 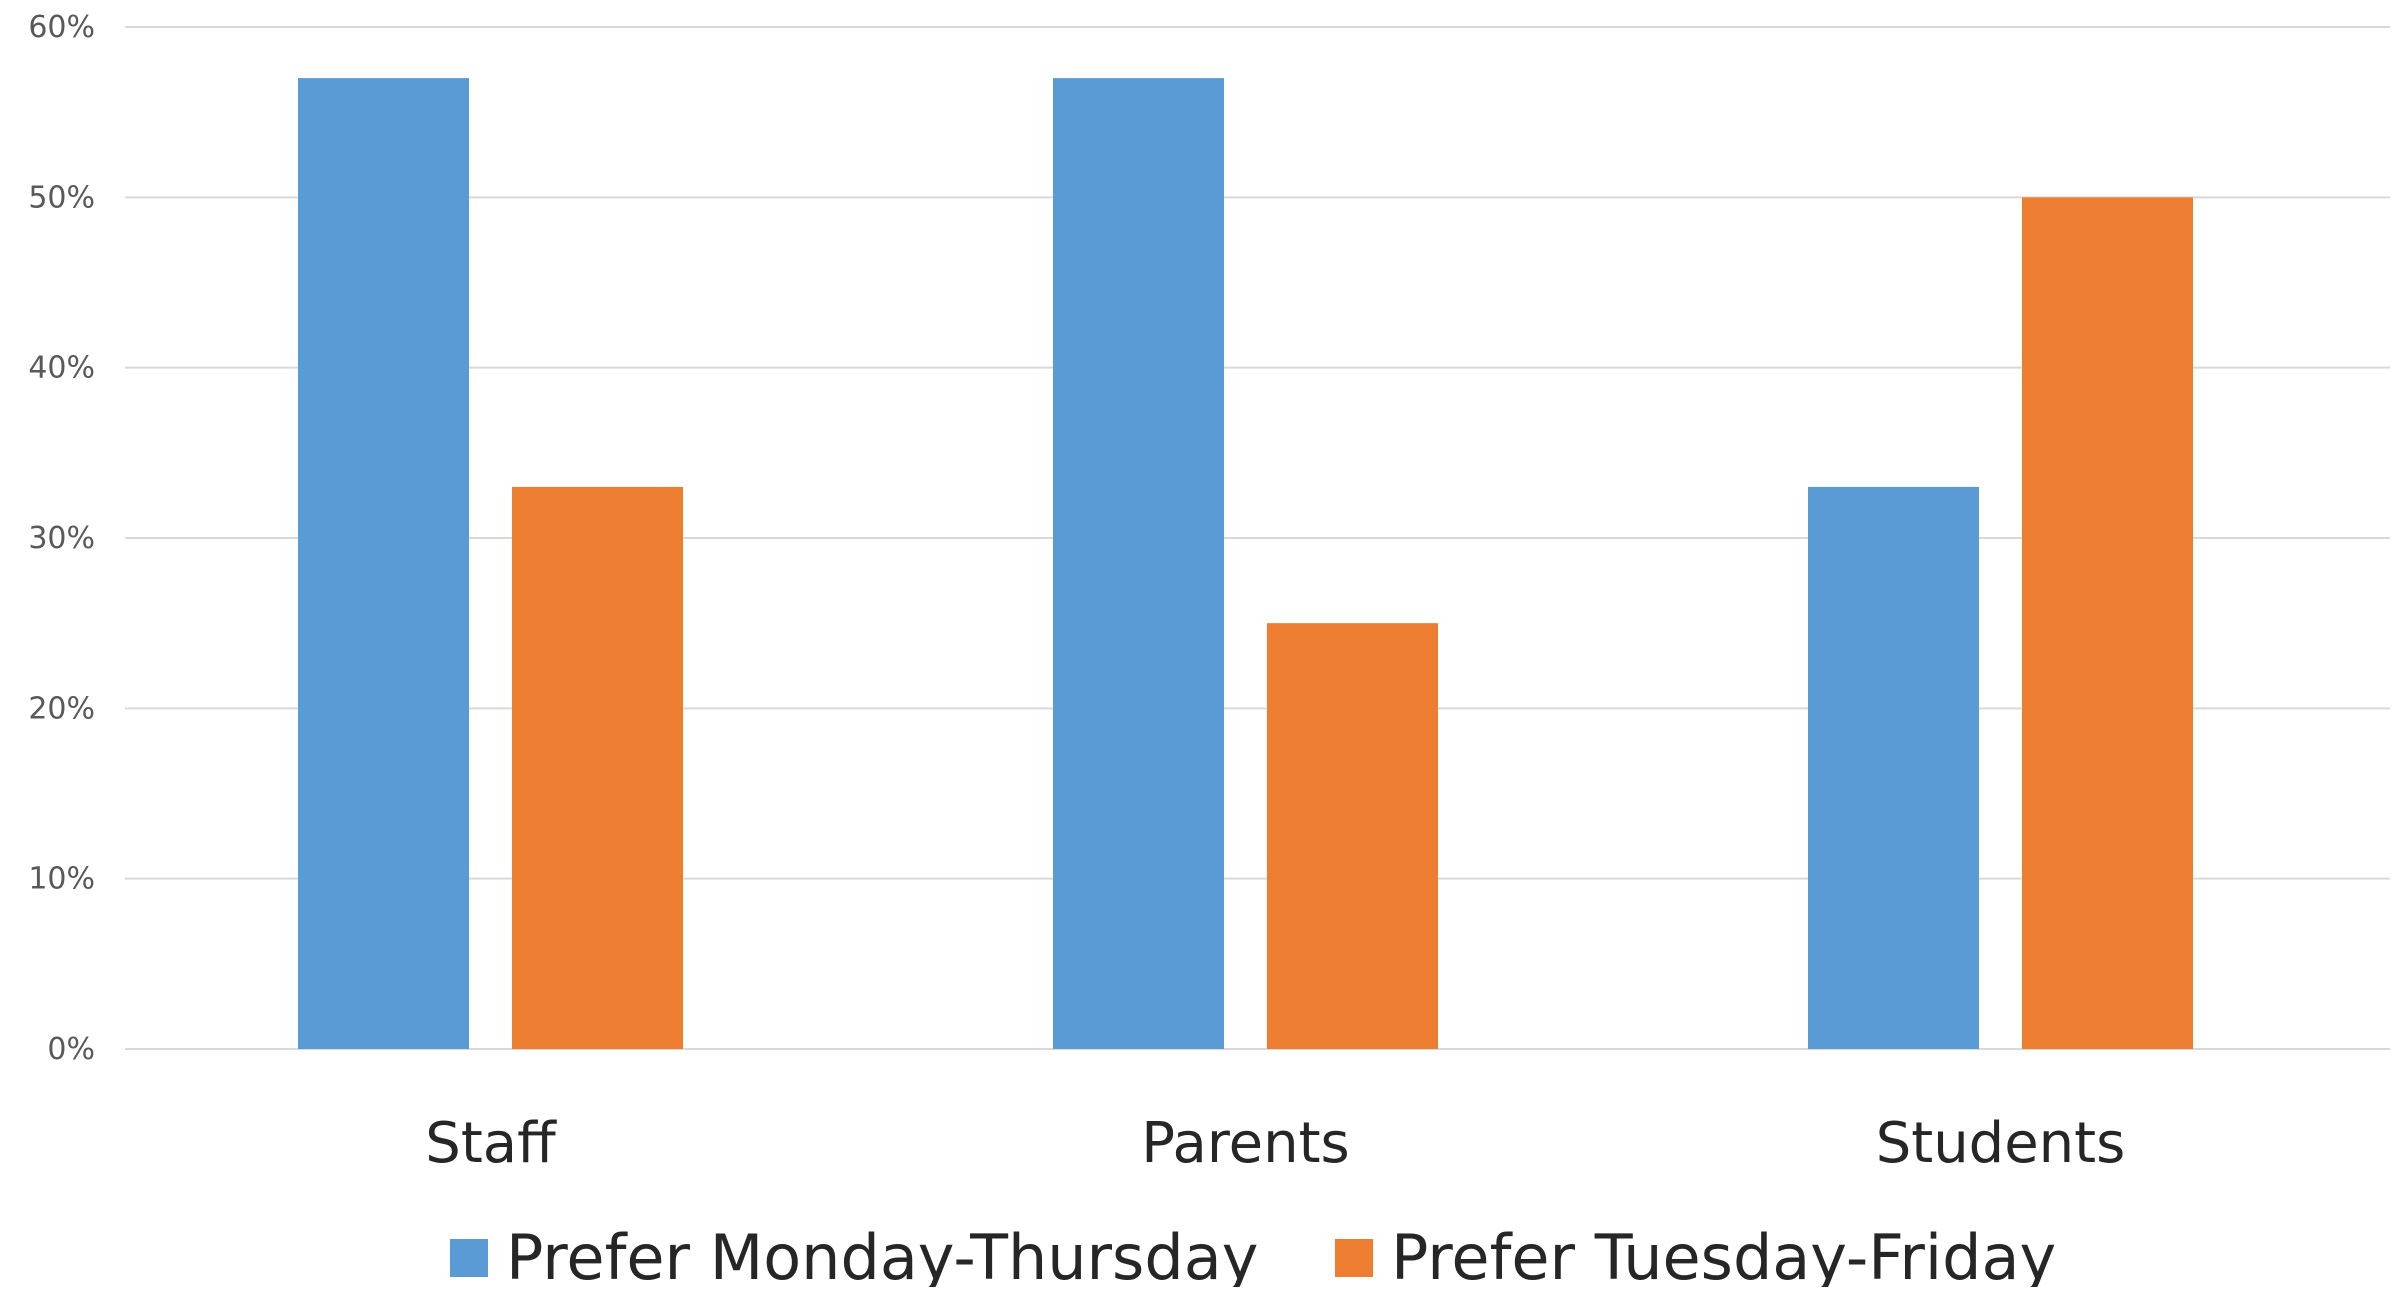 What do you see at coordinates (1245, 1143) in the screenshot?
I see `x-category-label: Parents` at bounding box center [1245, 1143].